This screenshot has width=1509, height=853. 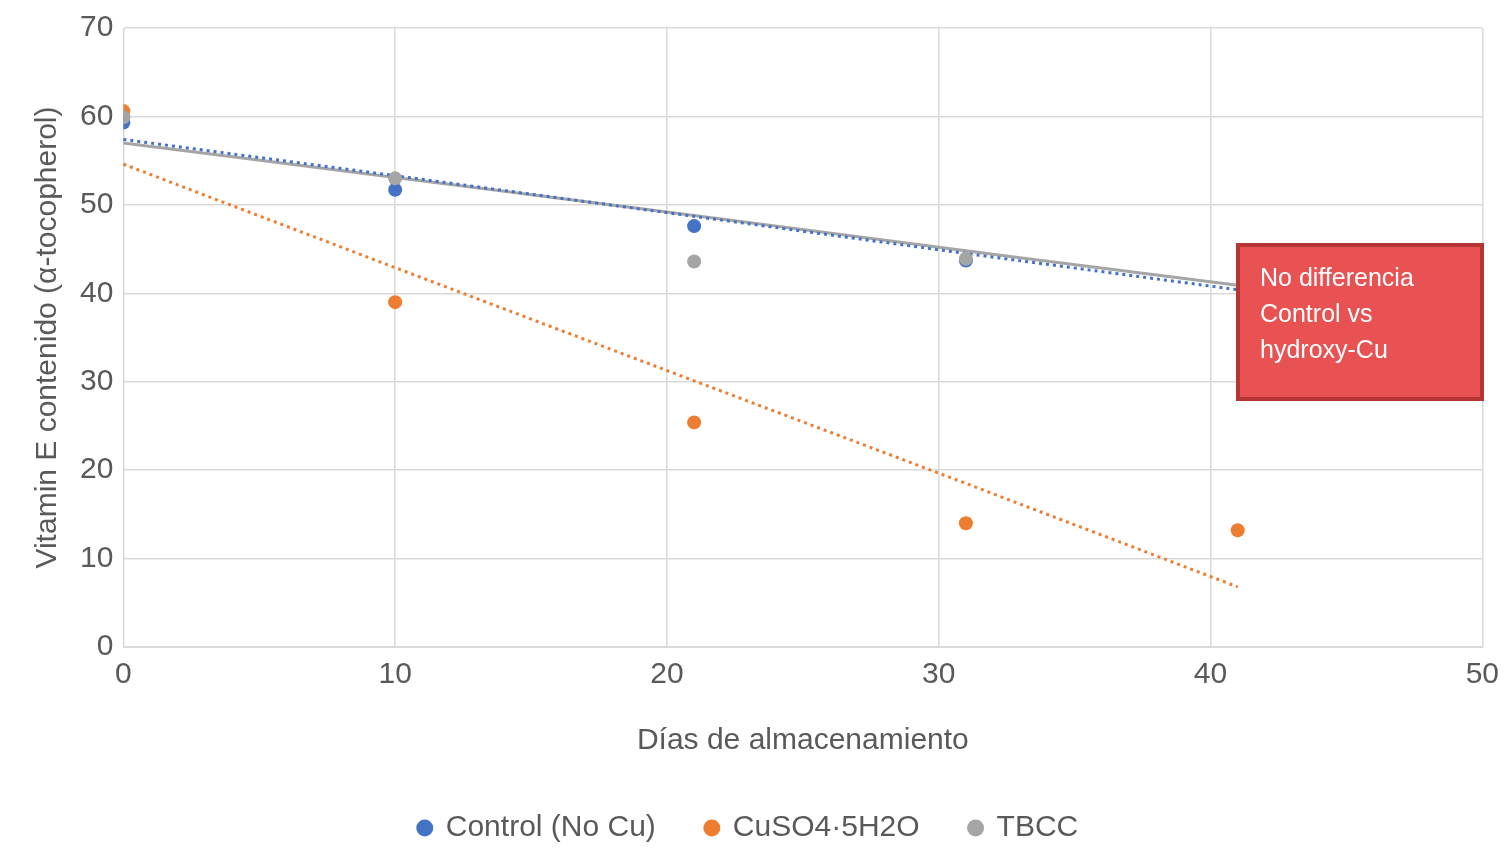 I want to click on y-tick-label: 10, so click(x=96, y=556).